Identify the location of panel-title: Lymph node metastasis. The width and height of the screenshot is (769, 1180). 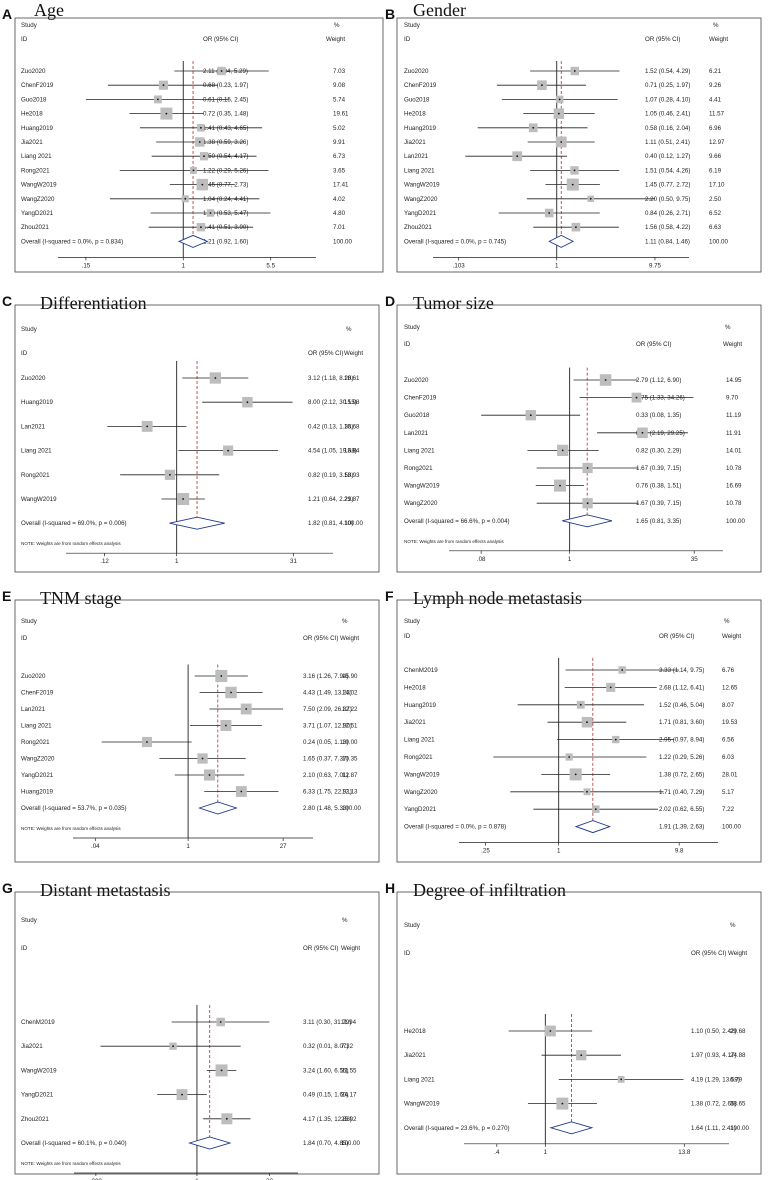
(497, 598).